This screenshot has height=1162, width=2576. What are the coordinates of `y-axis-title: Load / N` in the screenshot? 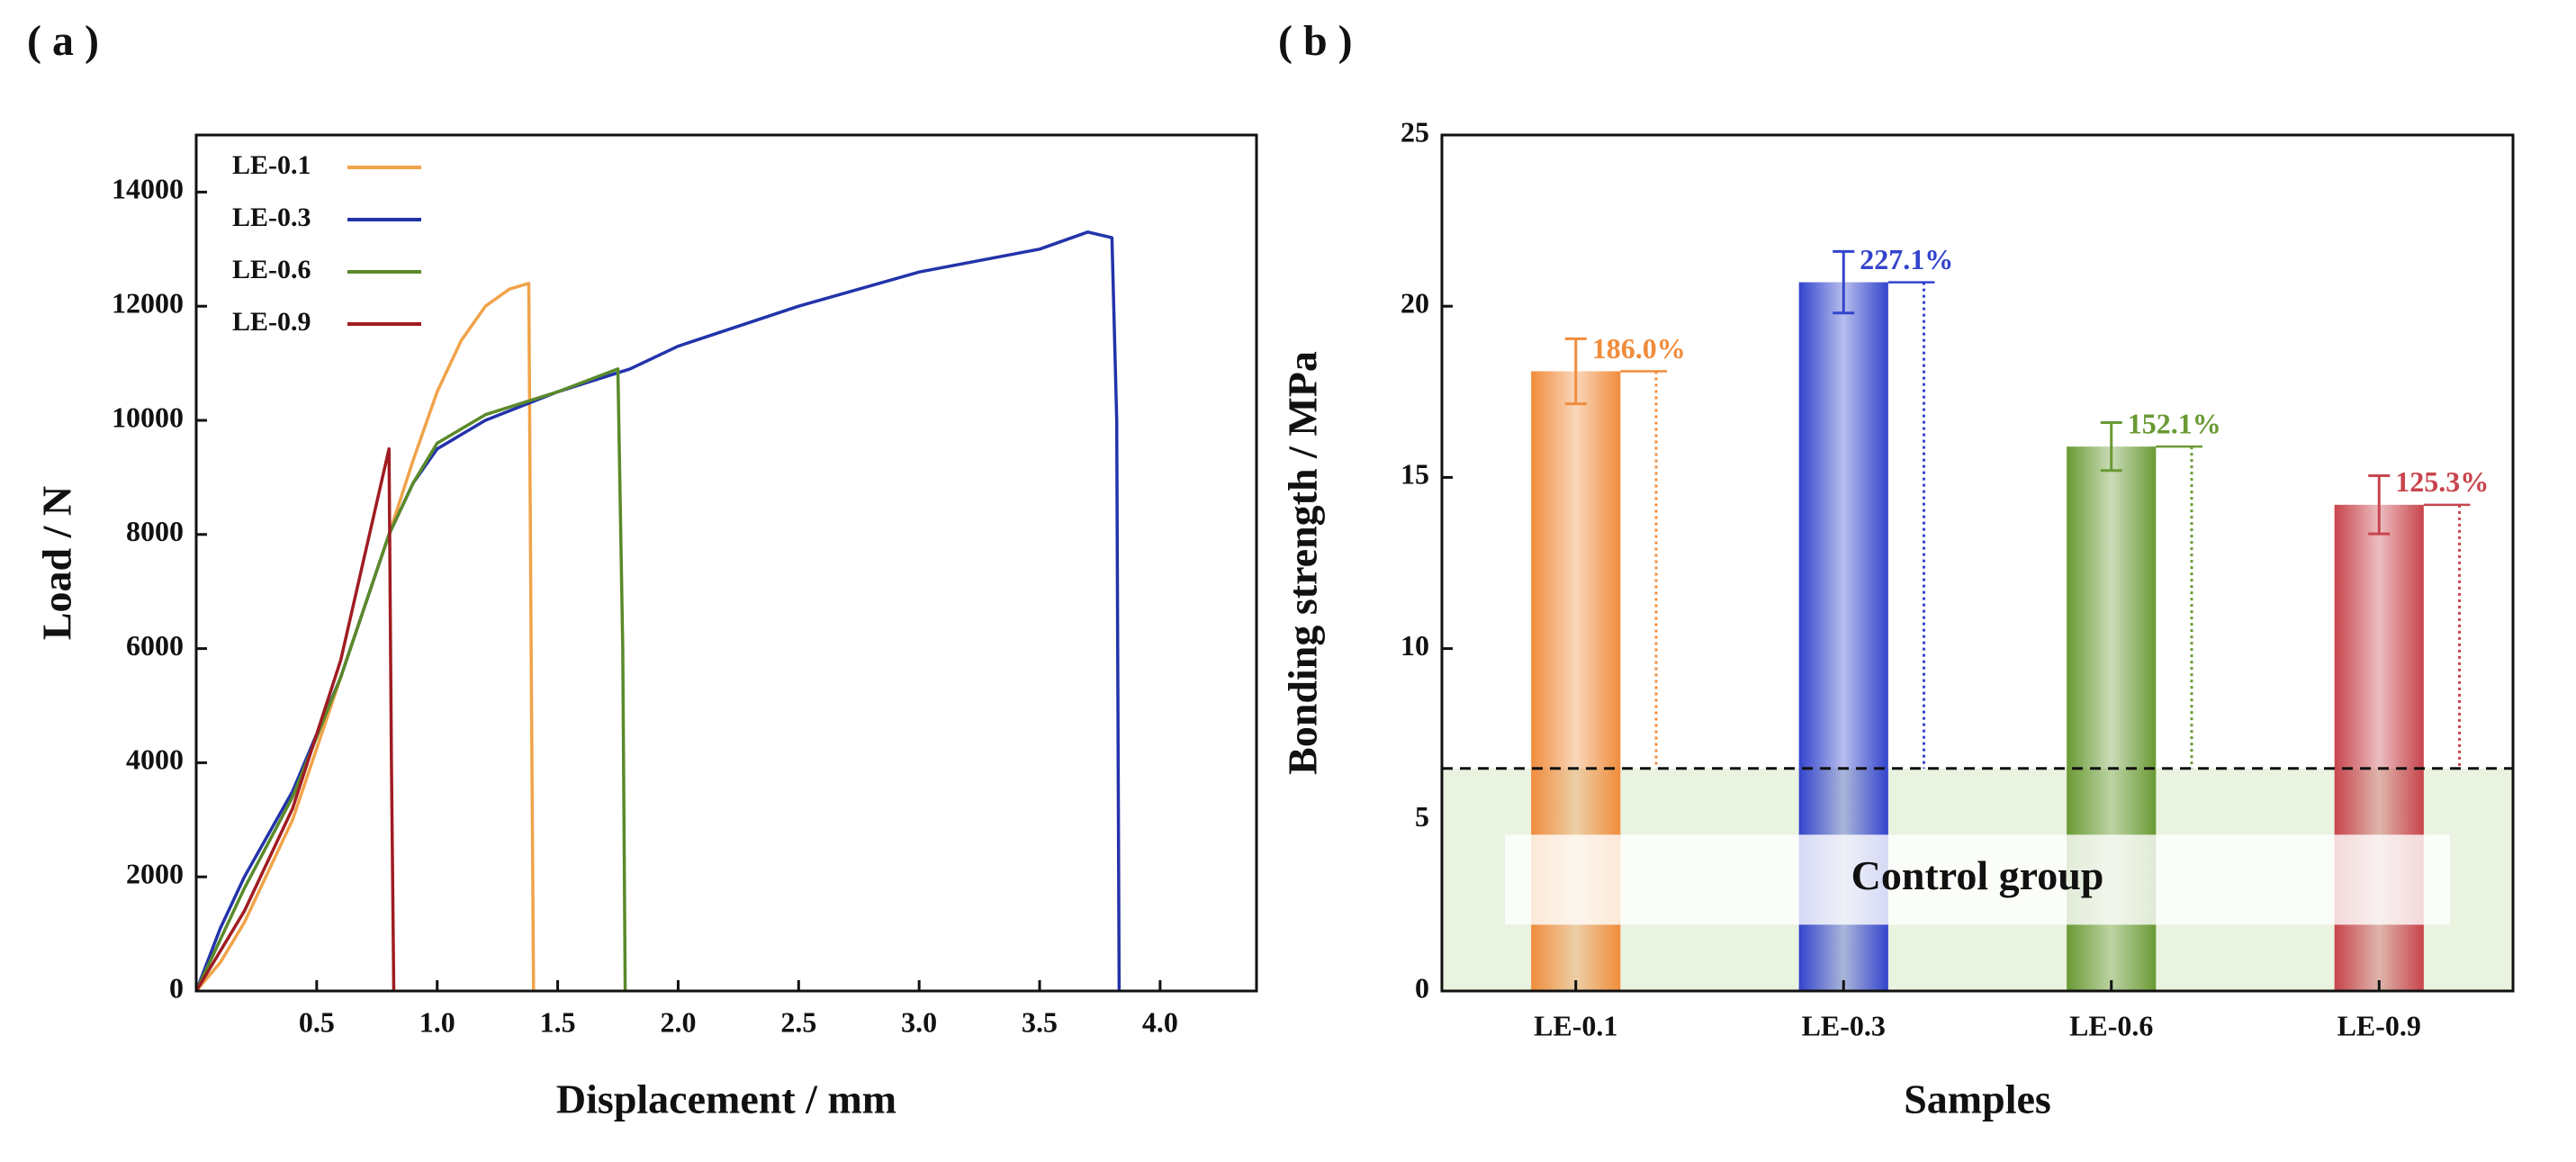 It's located at (57, 563).